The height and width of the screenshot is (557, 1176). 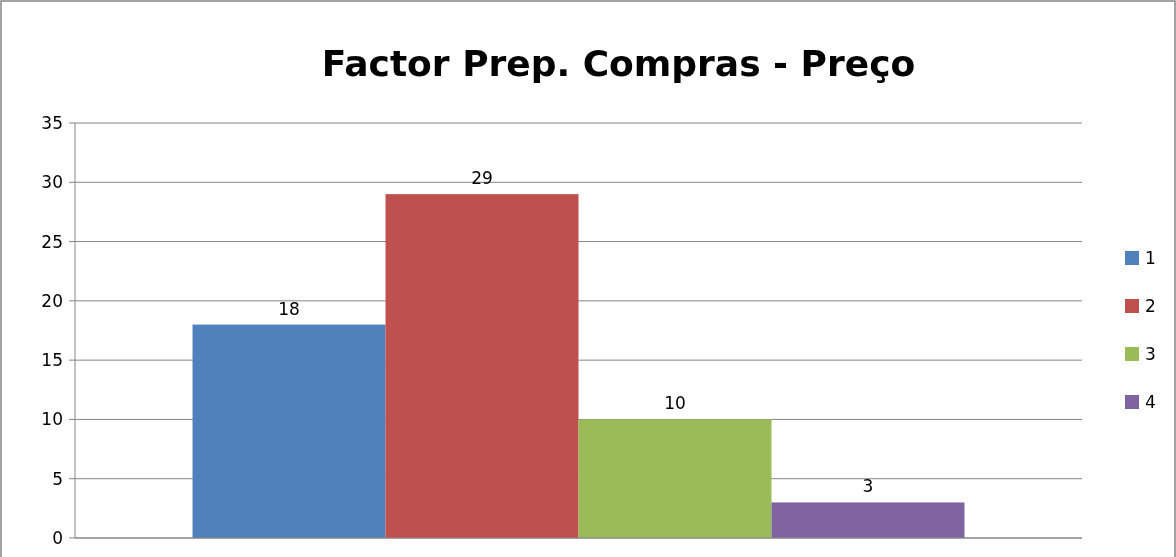 What do you see at coordinates (1150, 258) in the screenshot?
I see `legend-label: 1` at bounding box center [1150, 258].